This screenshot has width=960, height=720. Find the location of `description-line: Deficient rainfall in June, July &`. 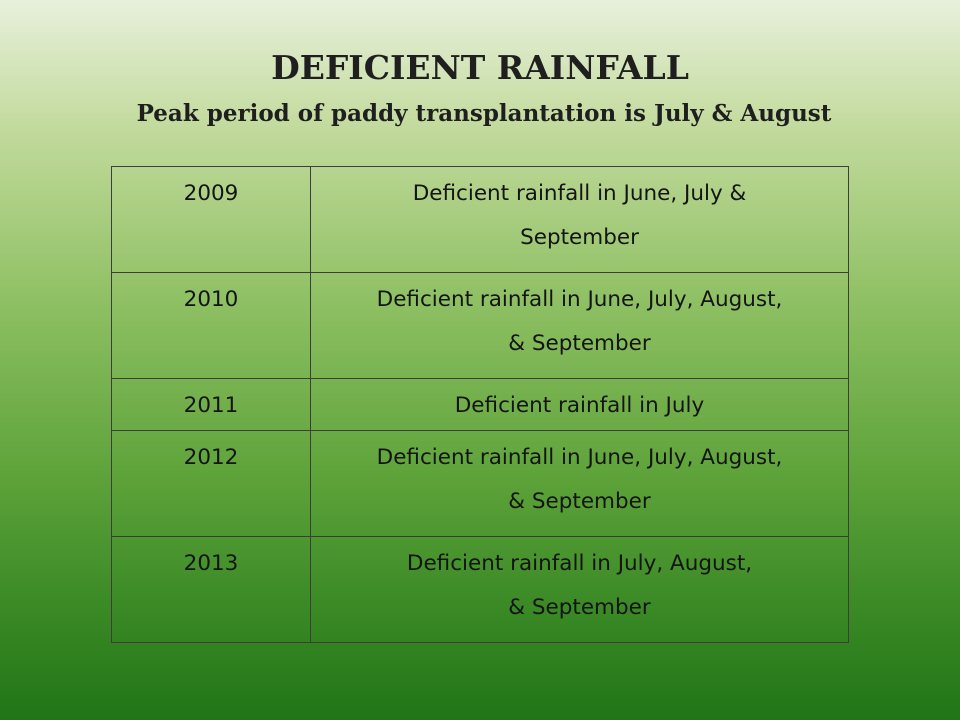

description-line: Deficient rainfall in June, July & is located at coordinates (579, 193).